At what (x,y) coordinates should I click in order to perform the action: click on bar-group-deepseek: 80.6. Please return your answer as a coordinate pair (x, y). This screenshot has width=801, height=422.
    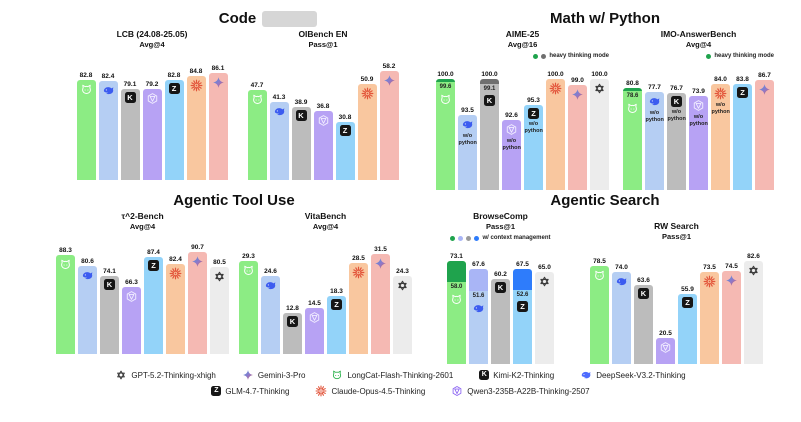
    Looking at the image, I should click on (87, 294).